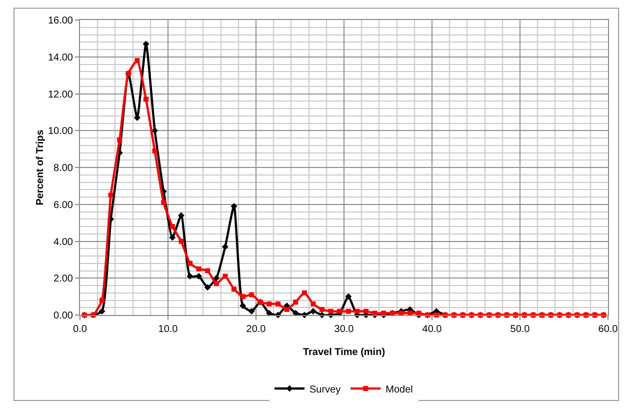  I want to click on y-tick-label: 14.00, so click(61, 58).